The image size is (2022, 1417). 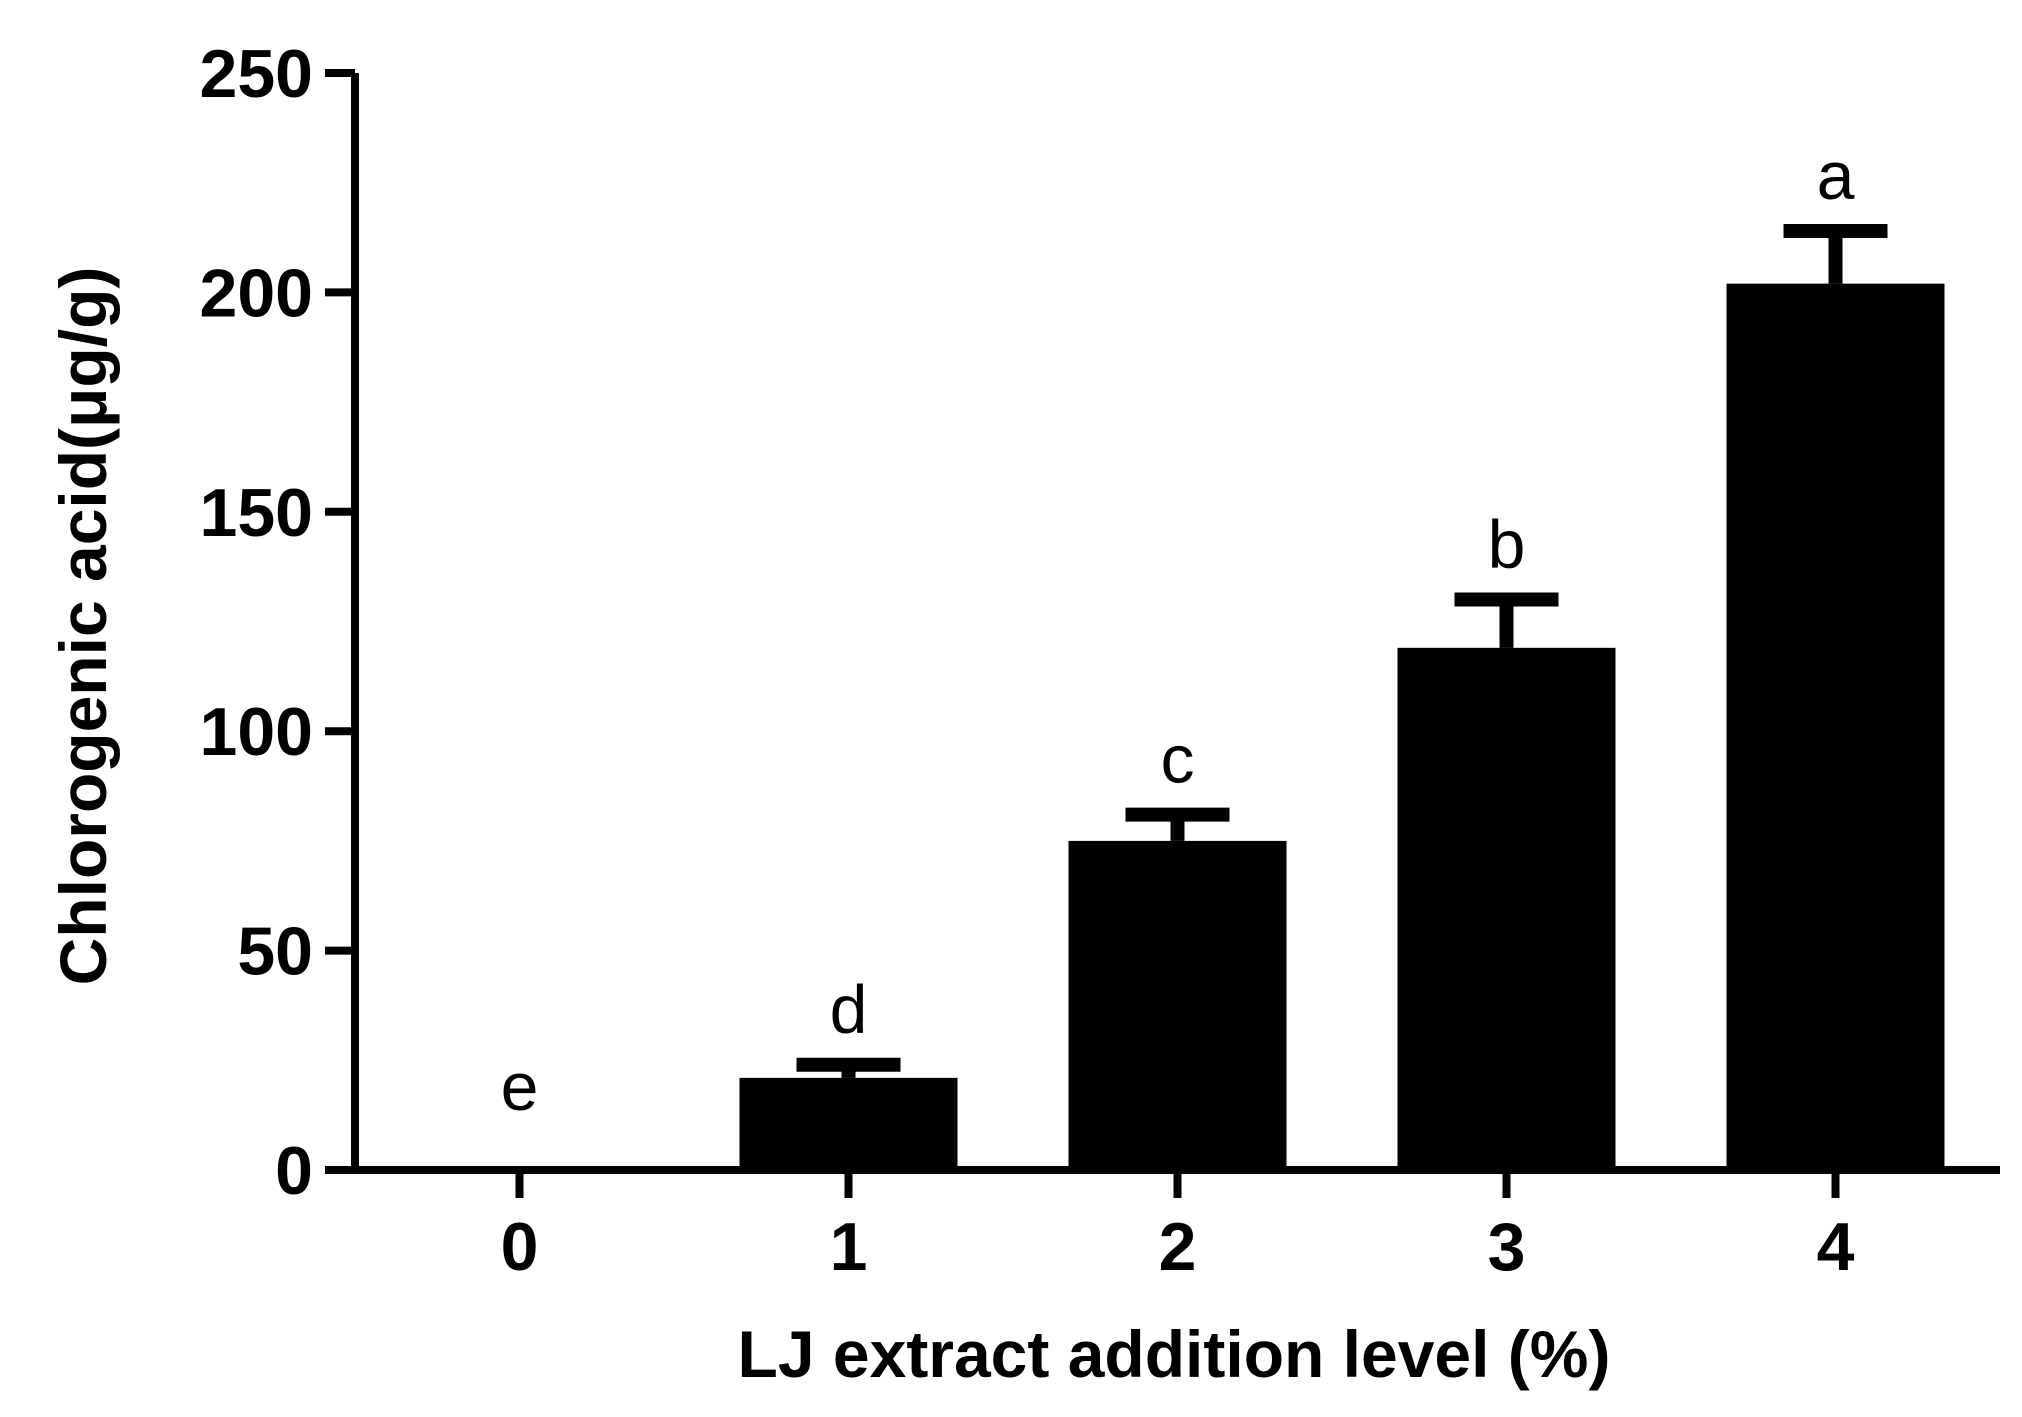 What do you see at coordinates (294, 1171) in the screenshot?
I see `y-tick-label: 0` at bounding box center [294, 1171].